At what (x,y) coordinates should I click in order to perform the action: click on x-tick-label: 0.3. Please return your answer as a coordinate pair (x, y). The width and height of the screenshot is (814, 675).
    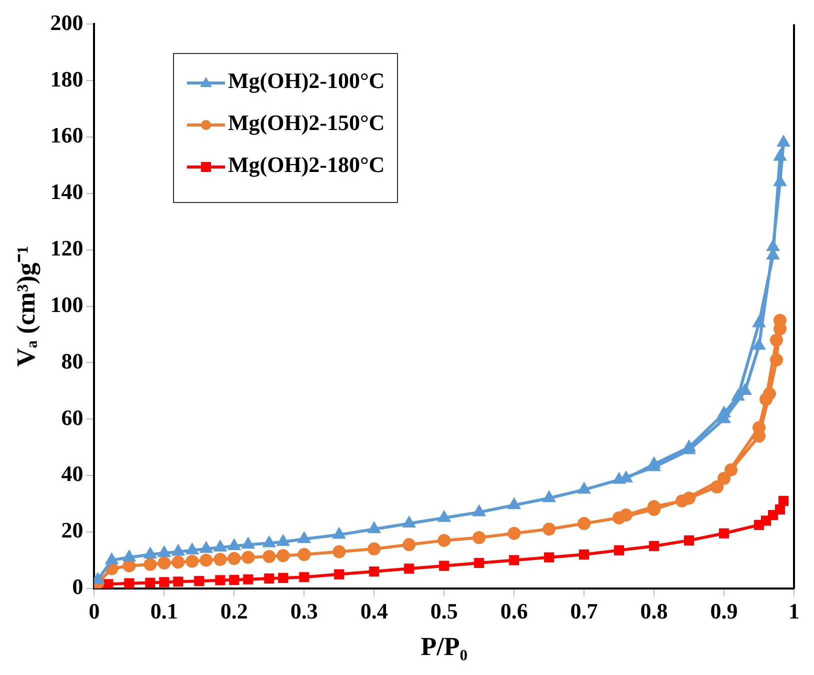
    Looking at the image, I should click on (304, 611).